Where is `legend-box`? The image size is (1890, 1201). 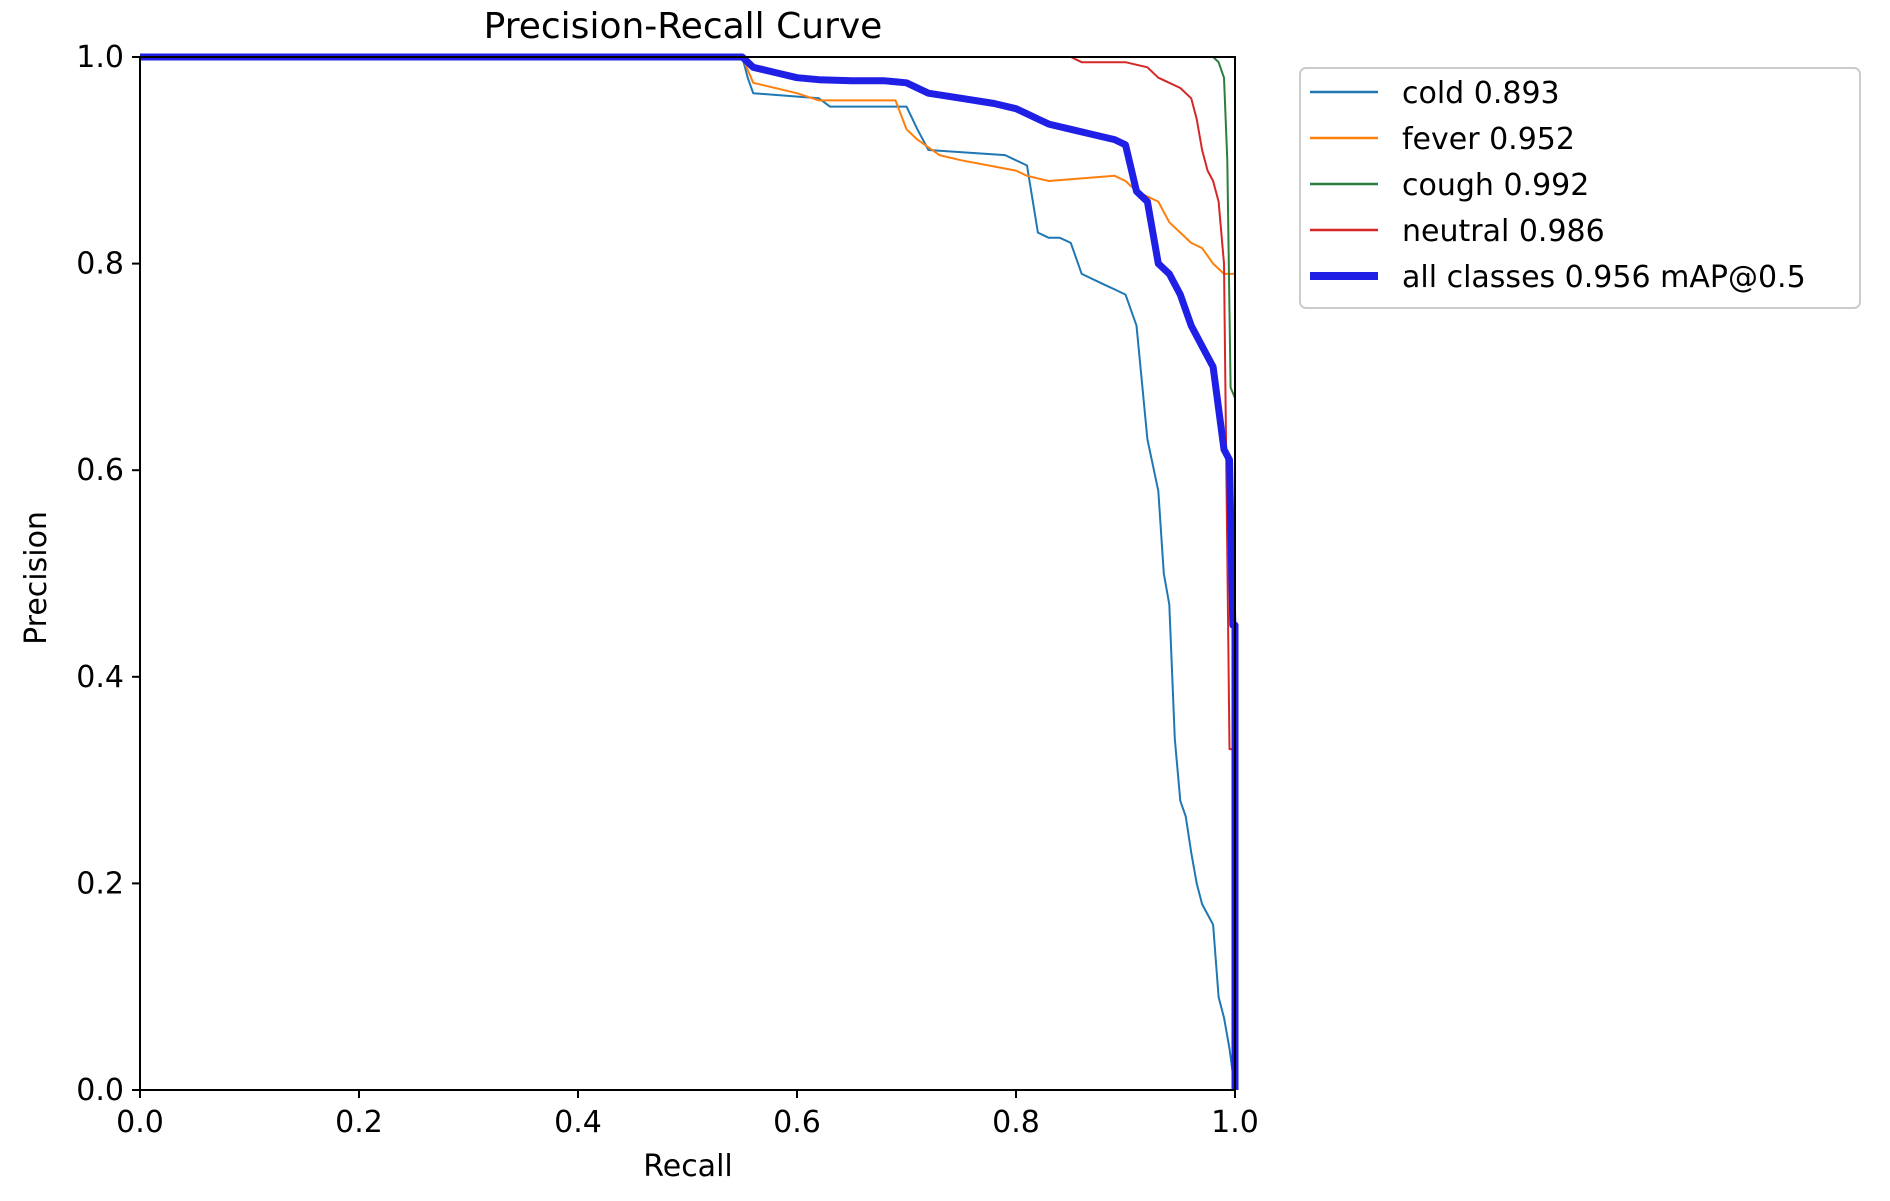 legend-box is located at coordinates (1580, 188).